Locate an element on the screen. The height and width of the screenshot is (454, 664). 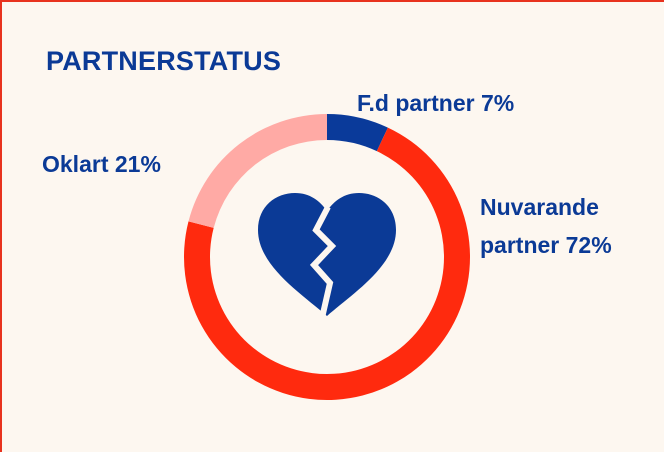
heart-icon is located at coordinates (327, 256).